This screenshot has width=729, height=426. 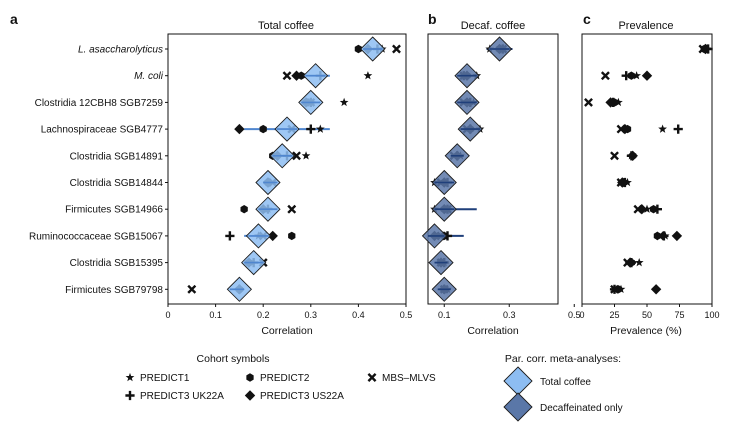 I want to click on legend-meta-label: Decaffeinated only, so click(x=581, y=408).